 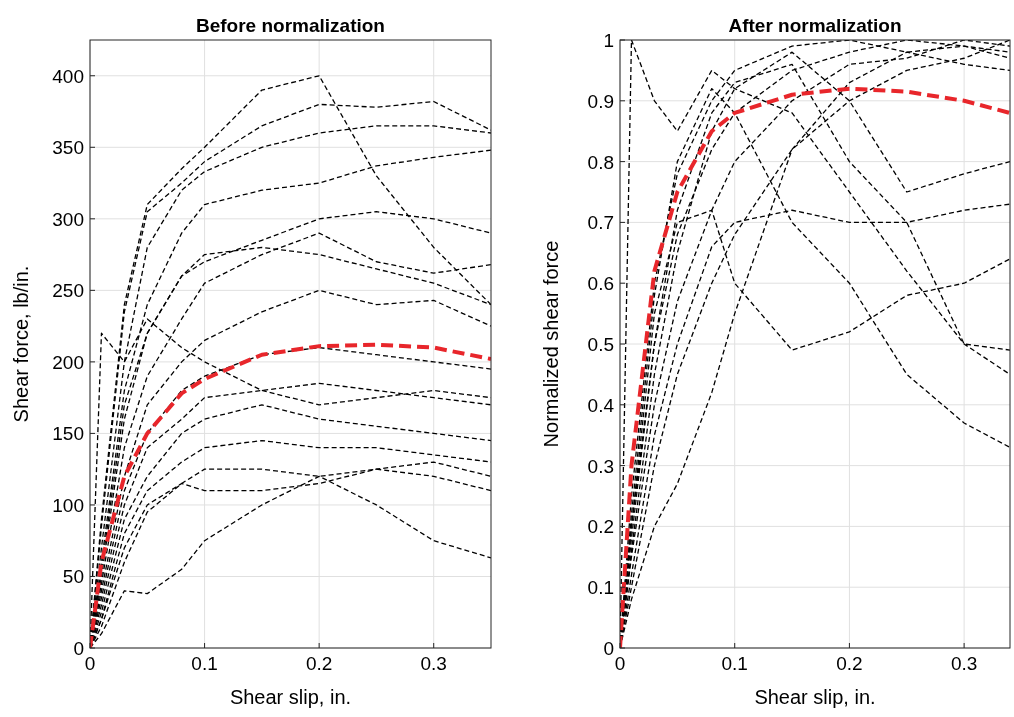 What do you see at coordinates (68, 219) in the screenshot?
I see `y-tick-label: 300` at bounding box center [68, 219].